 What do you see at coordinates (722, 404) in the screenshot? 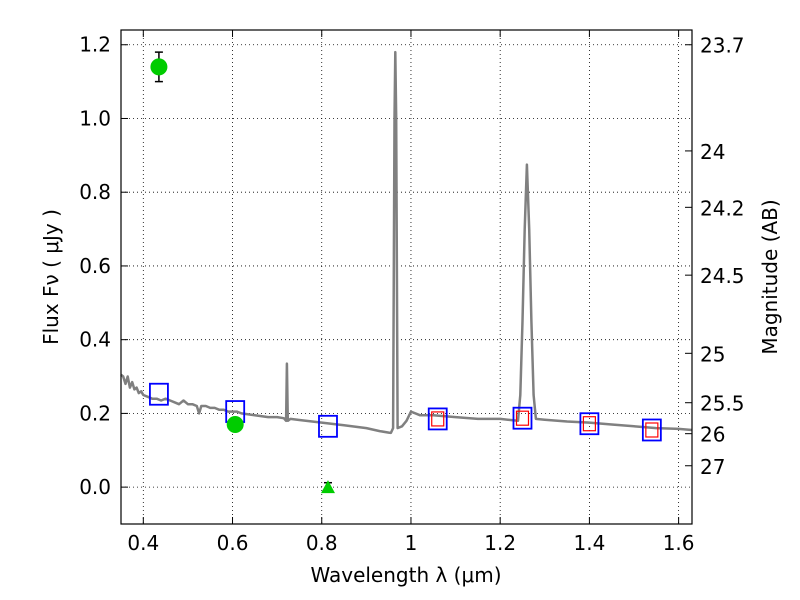
I see `mag-tick-label: 25.5` at bounding box center [722, 404].